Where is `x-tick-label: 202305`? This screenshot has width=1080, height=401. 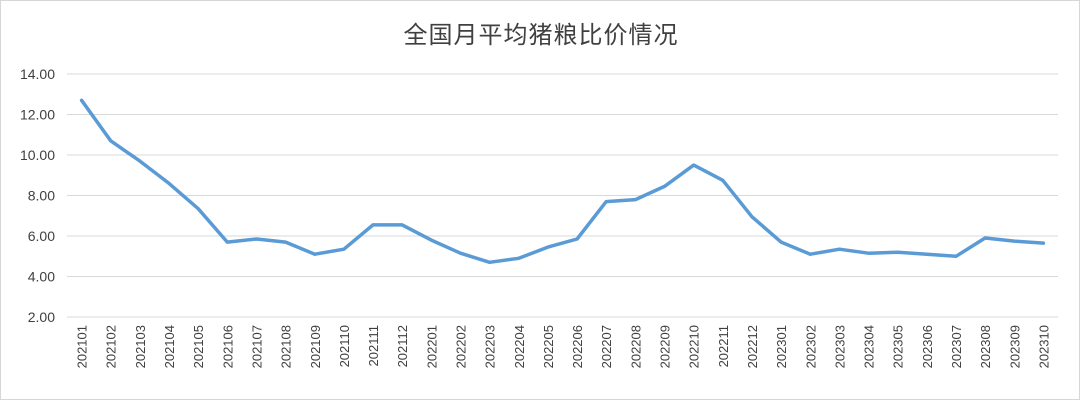 x-tick-label: 202305 is located at coordinates (898, 346).